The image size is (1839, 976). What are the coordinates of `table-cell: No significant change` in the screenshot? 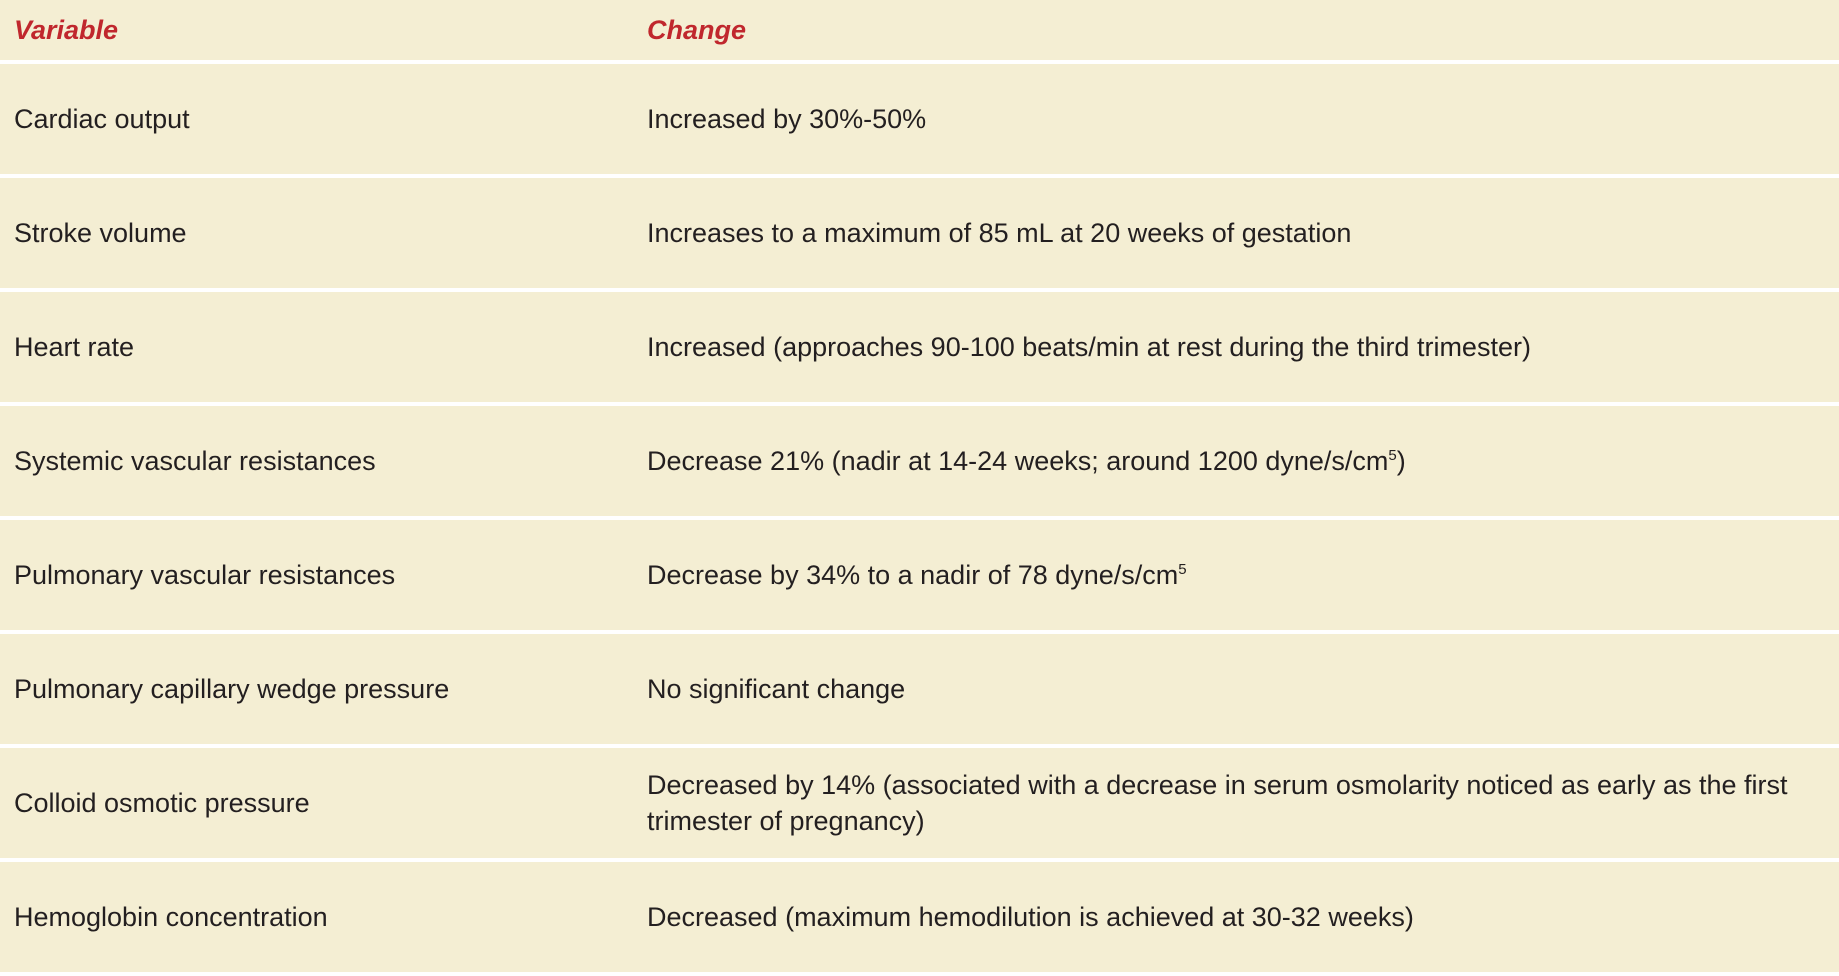 It's located at (1236, 690).